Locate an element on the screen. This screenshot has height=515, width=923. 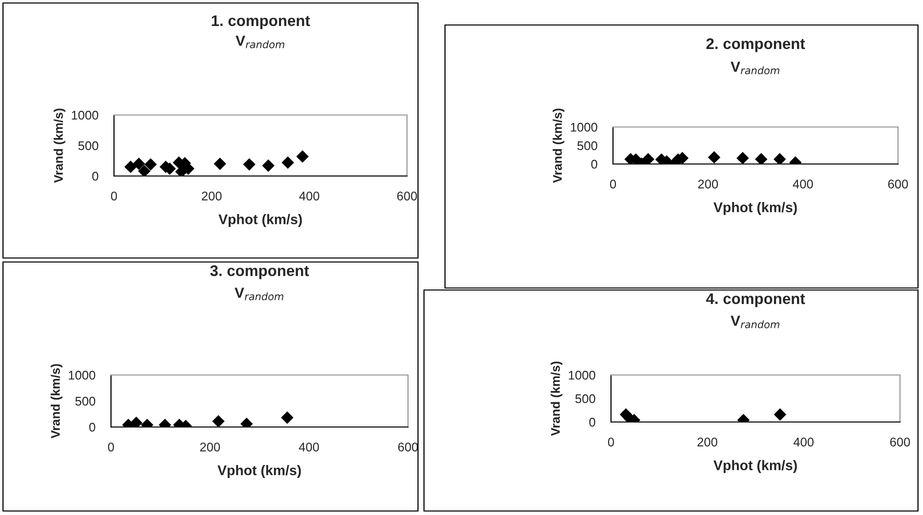
chart-title: 4. component is located at coordinates (755, 300).